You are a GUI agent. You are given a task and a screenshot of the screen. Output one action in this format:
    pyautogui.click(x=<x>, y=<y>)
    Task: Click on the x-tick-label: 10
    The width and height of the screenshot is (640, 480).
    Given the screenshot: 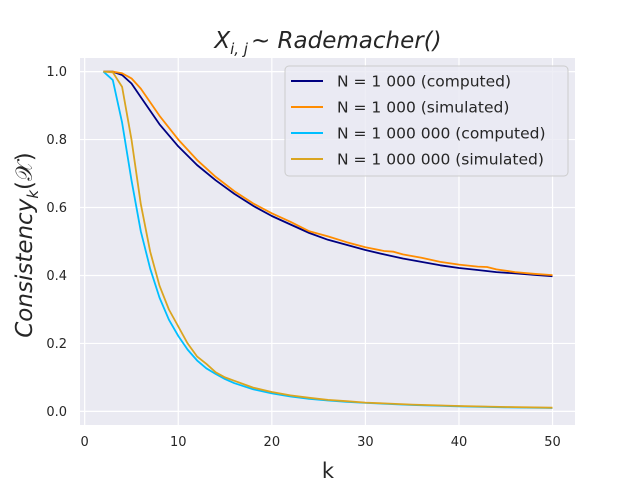 What is the action you would take?
    pyautogui.click(x=178, y=442)
    